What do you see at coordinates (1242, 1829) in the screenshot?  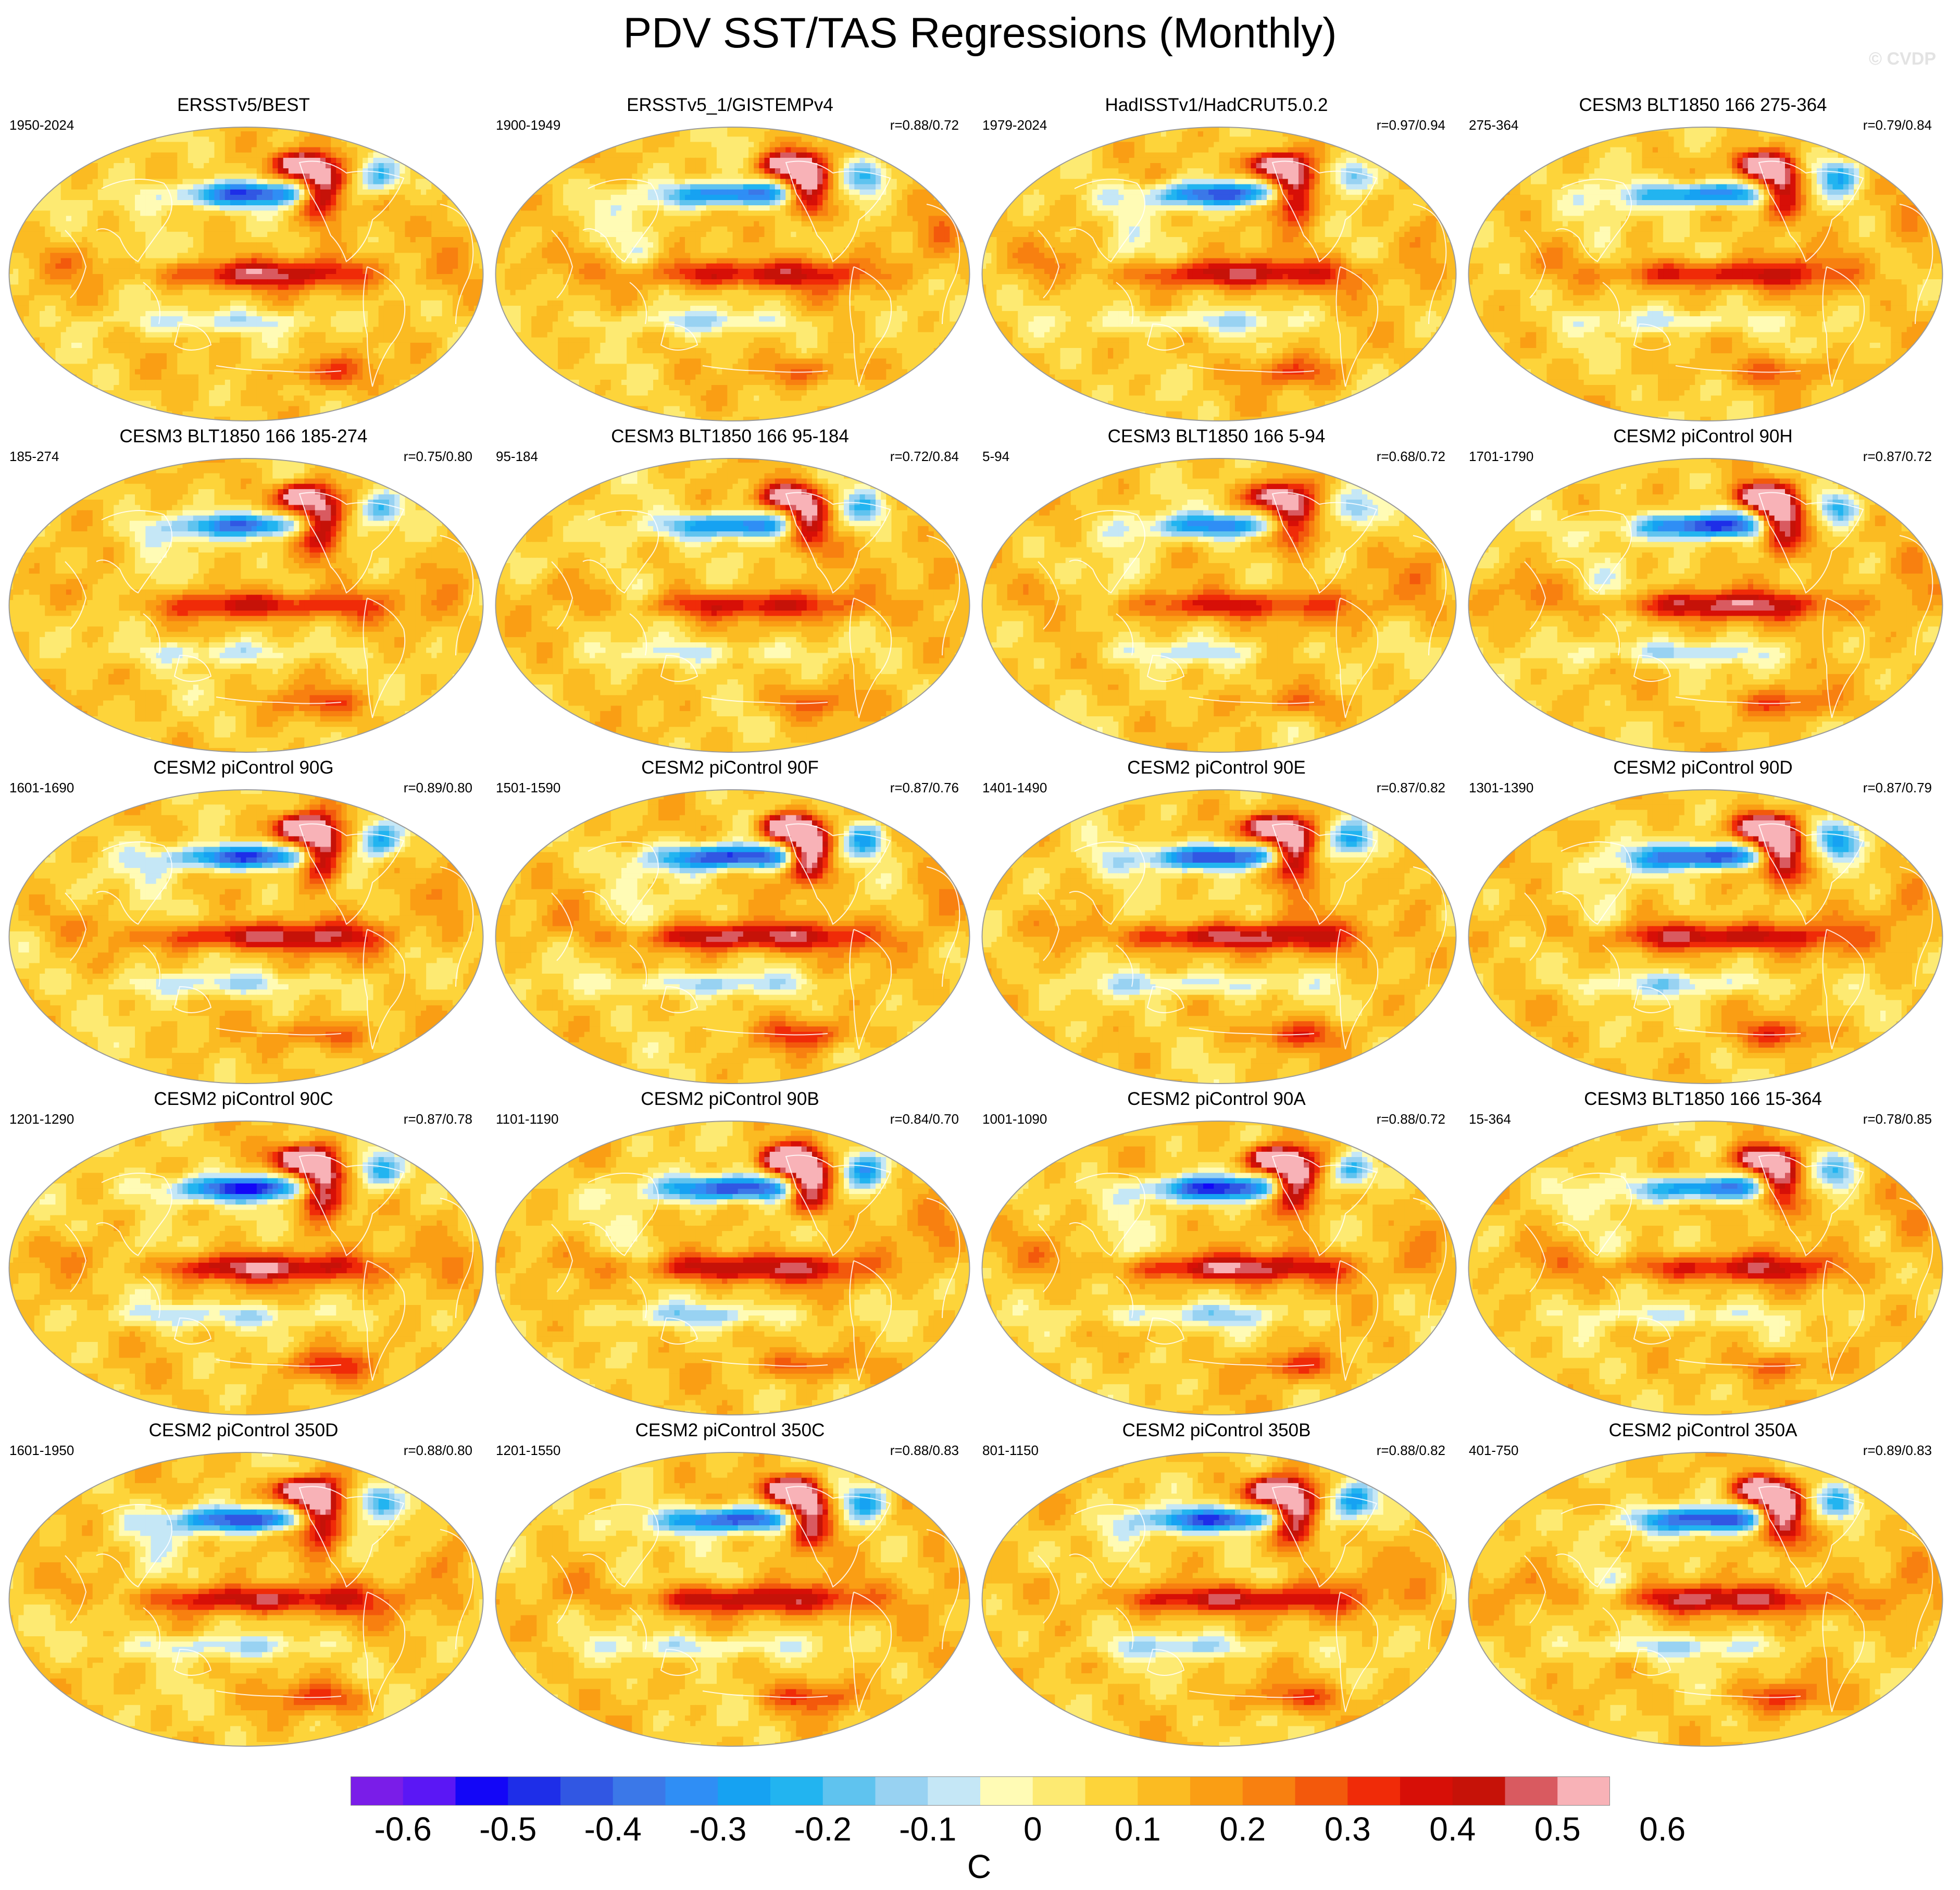 I see `colorbar-tick-label: 0.2` at bounding box center [1242, 1829].